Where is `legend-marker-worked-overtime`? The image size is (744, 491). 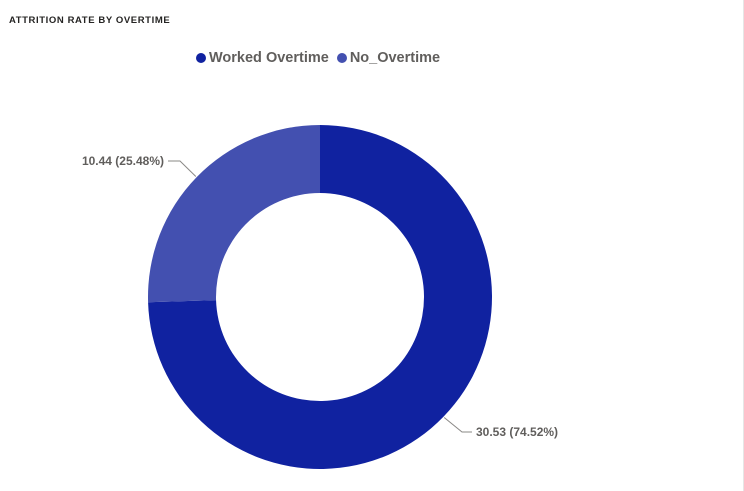
legend-marker-worked-overtime is located at coordinates (201, 58).